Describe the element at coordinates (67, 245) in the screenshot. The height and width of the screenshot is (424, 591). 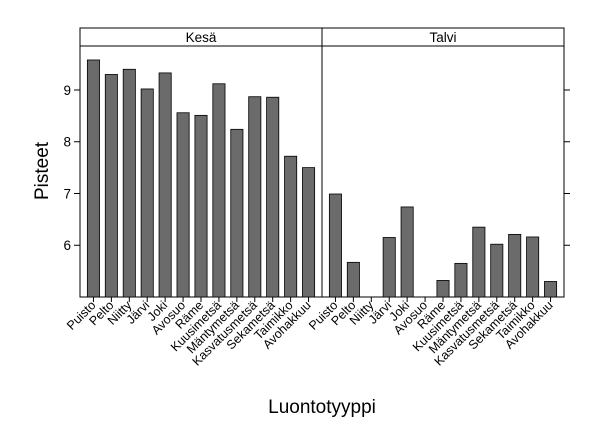
I see `y-tick-label: 6` at that location.